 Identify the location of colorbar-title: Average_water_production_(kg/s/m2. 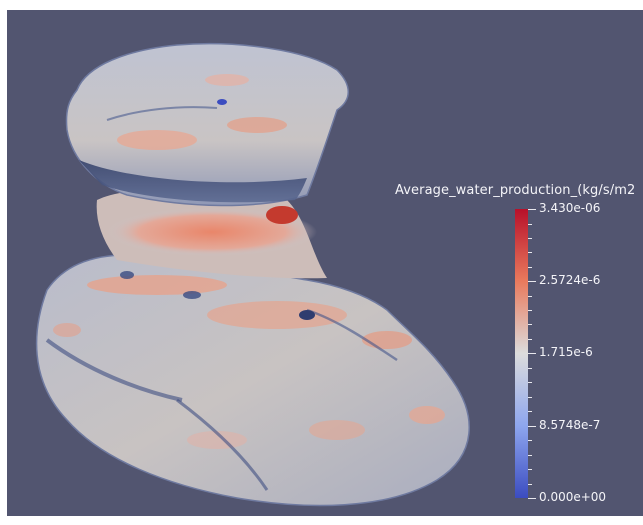
(515, 190).